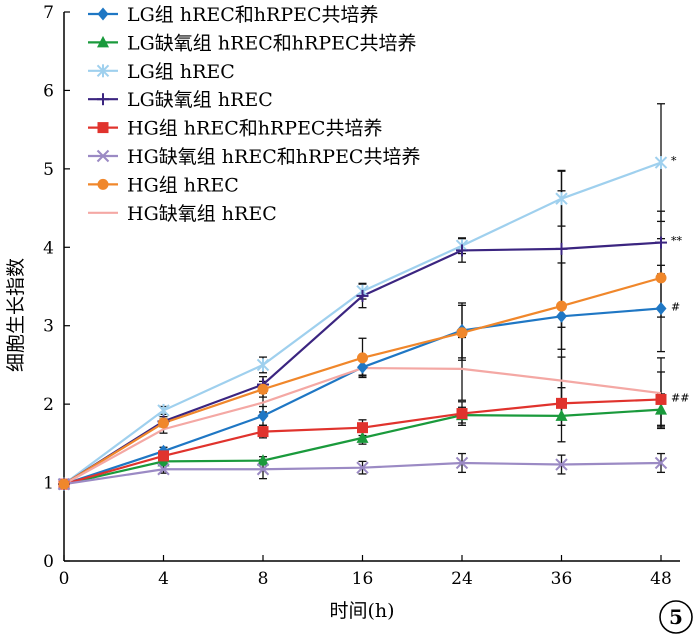 The height and width of the screenshot is (643, 700). I want to click on figure-number-badge: 5, so click(676, 617).